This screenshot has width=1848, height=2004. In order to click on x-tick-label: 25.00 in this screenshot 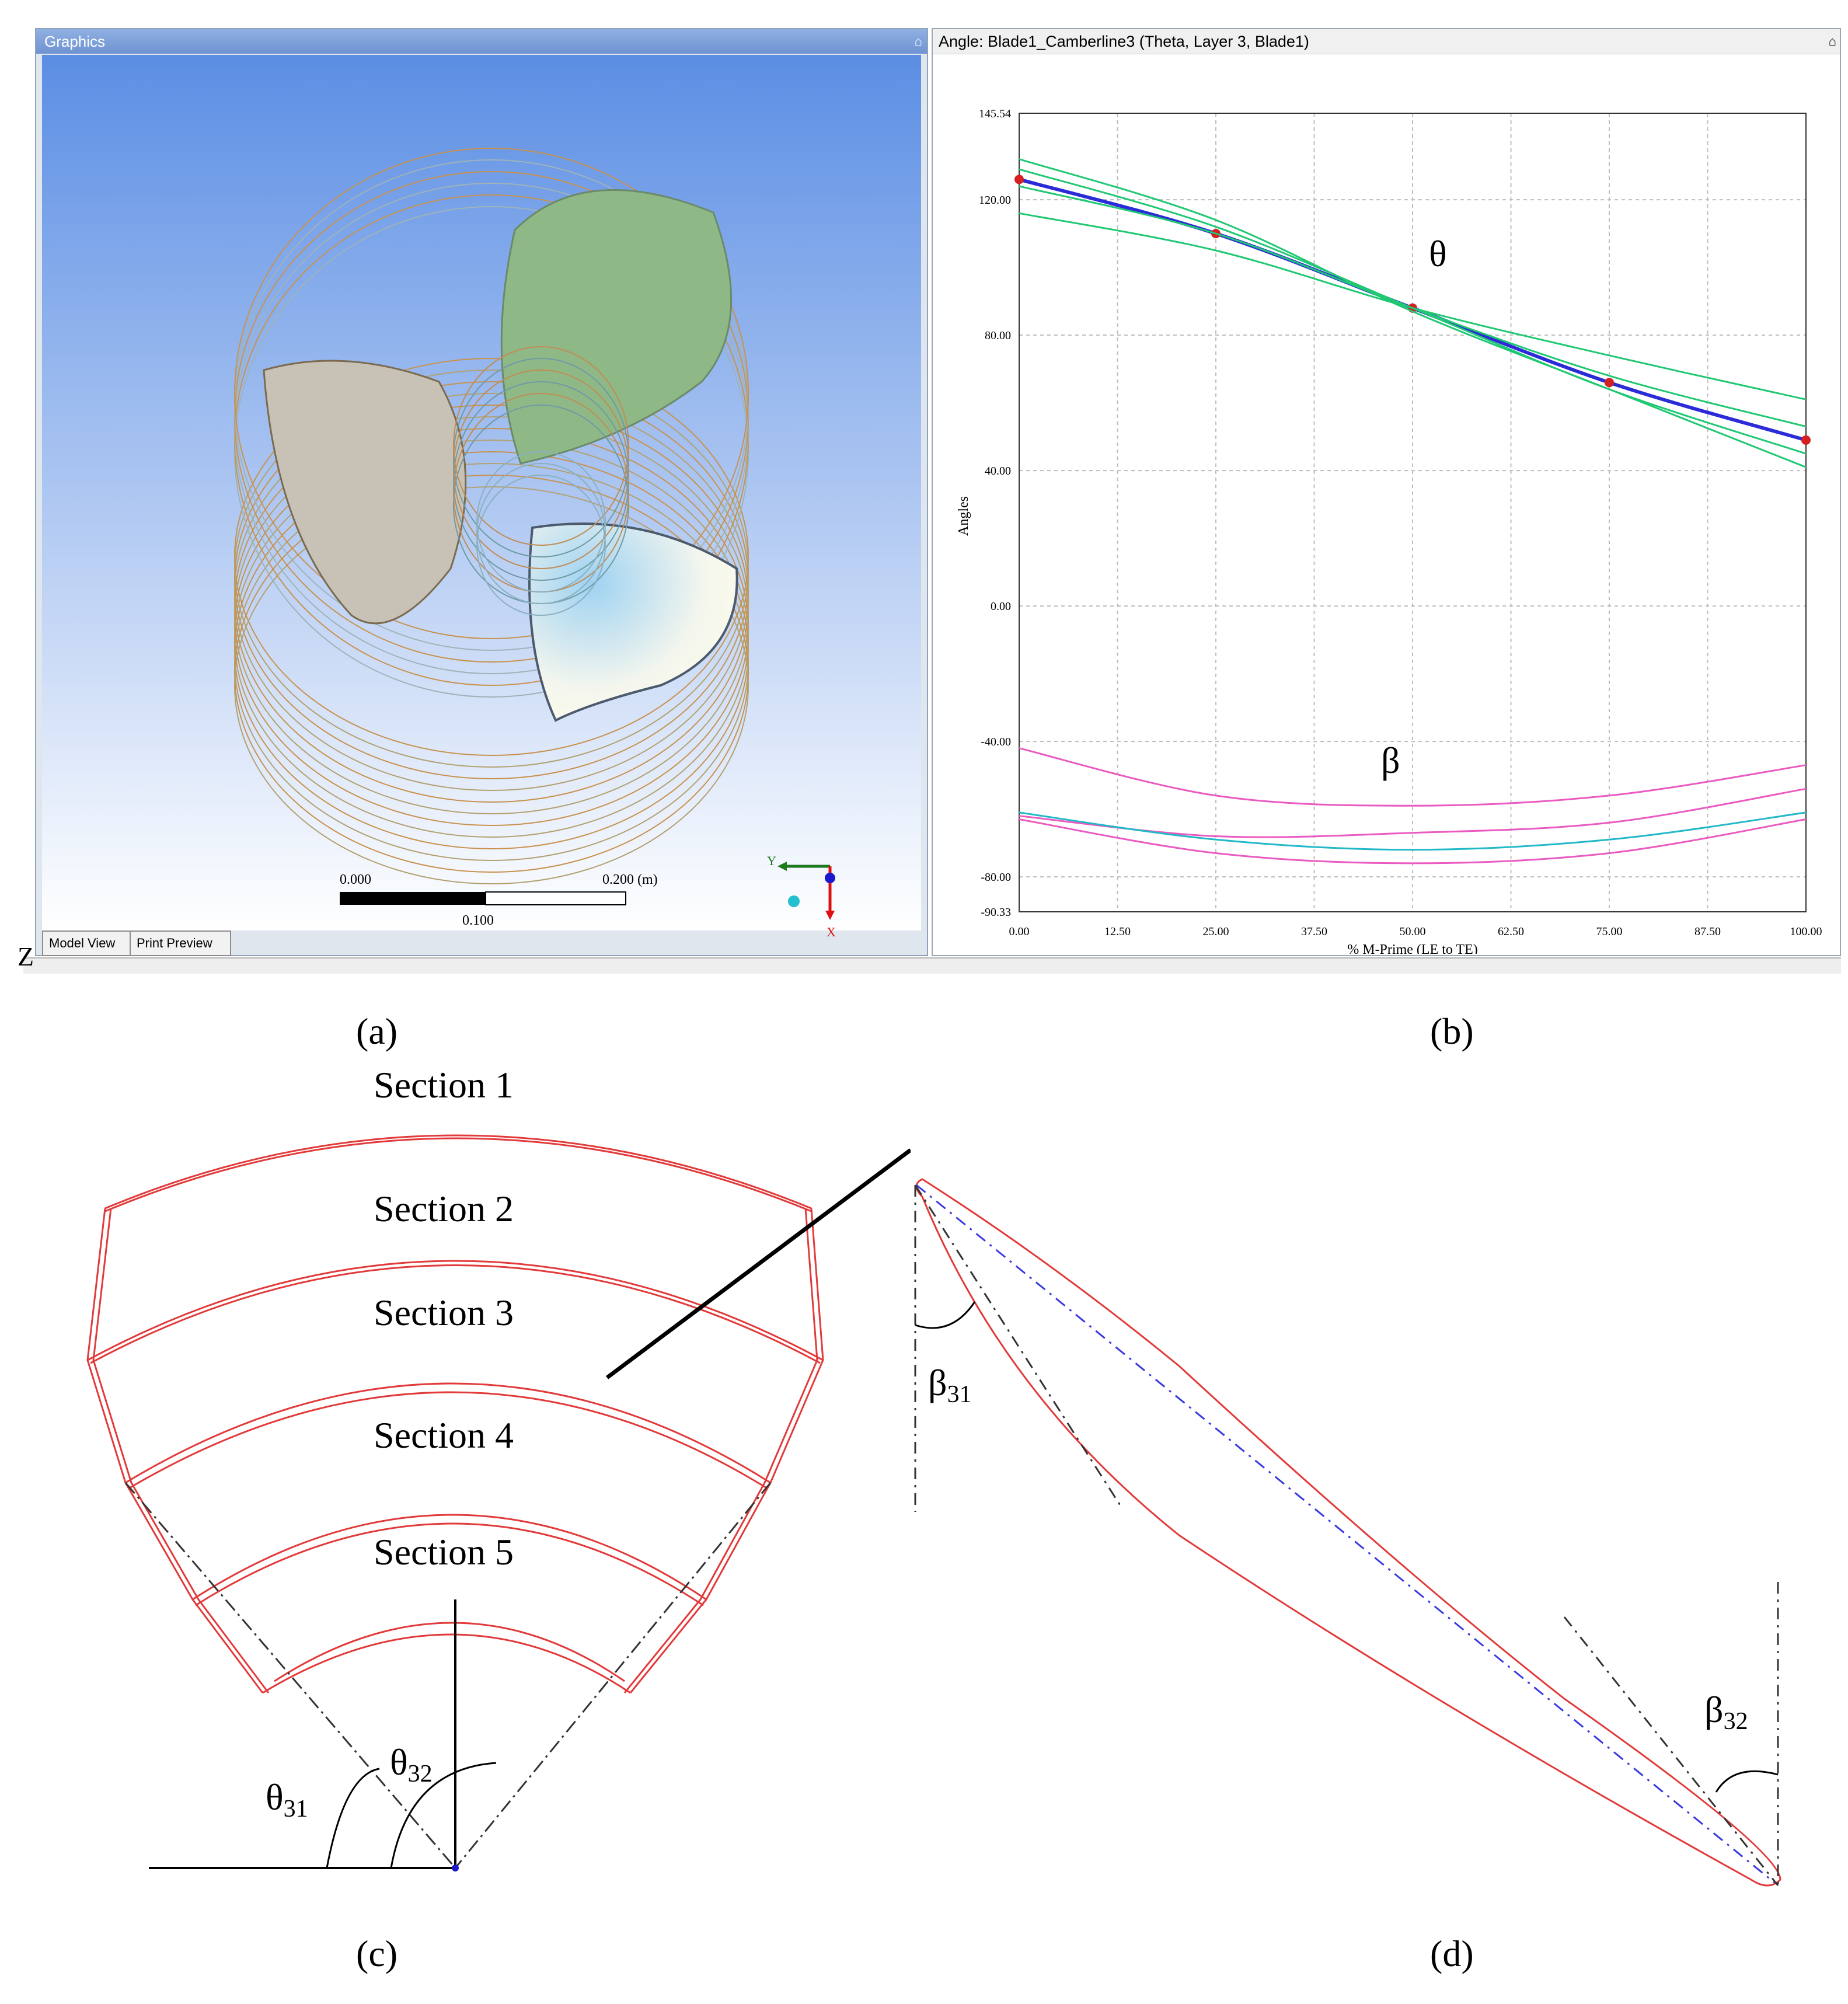, I will do `click(1216, 931)`.